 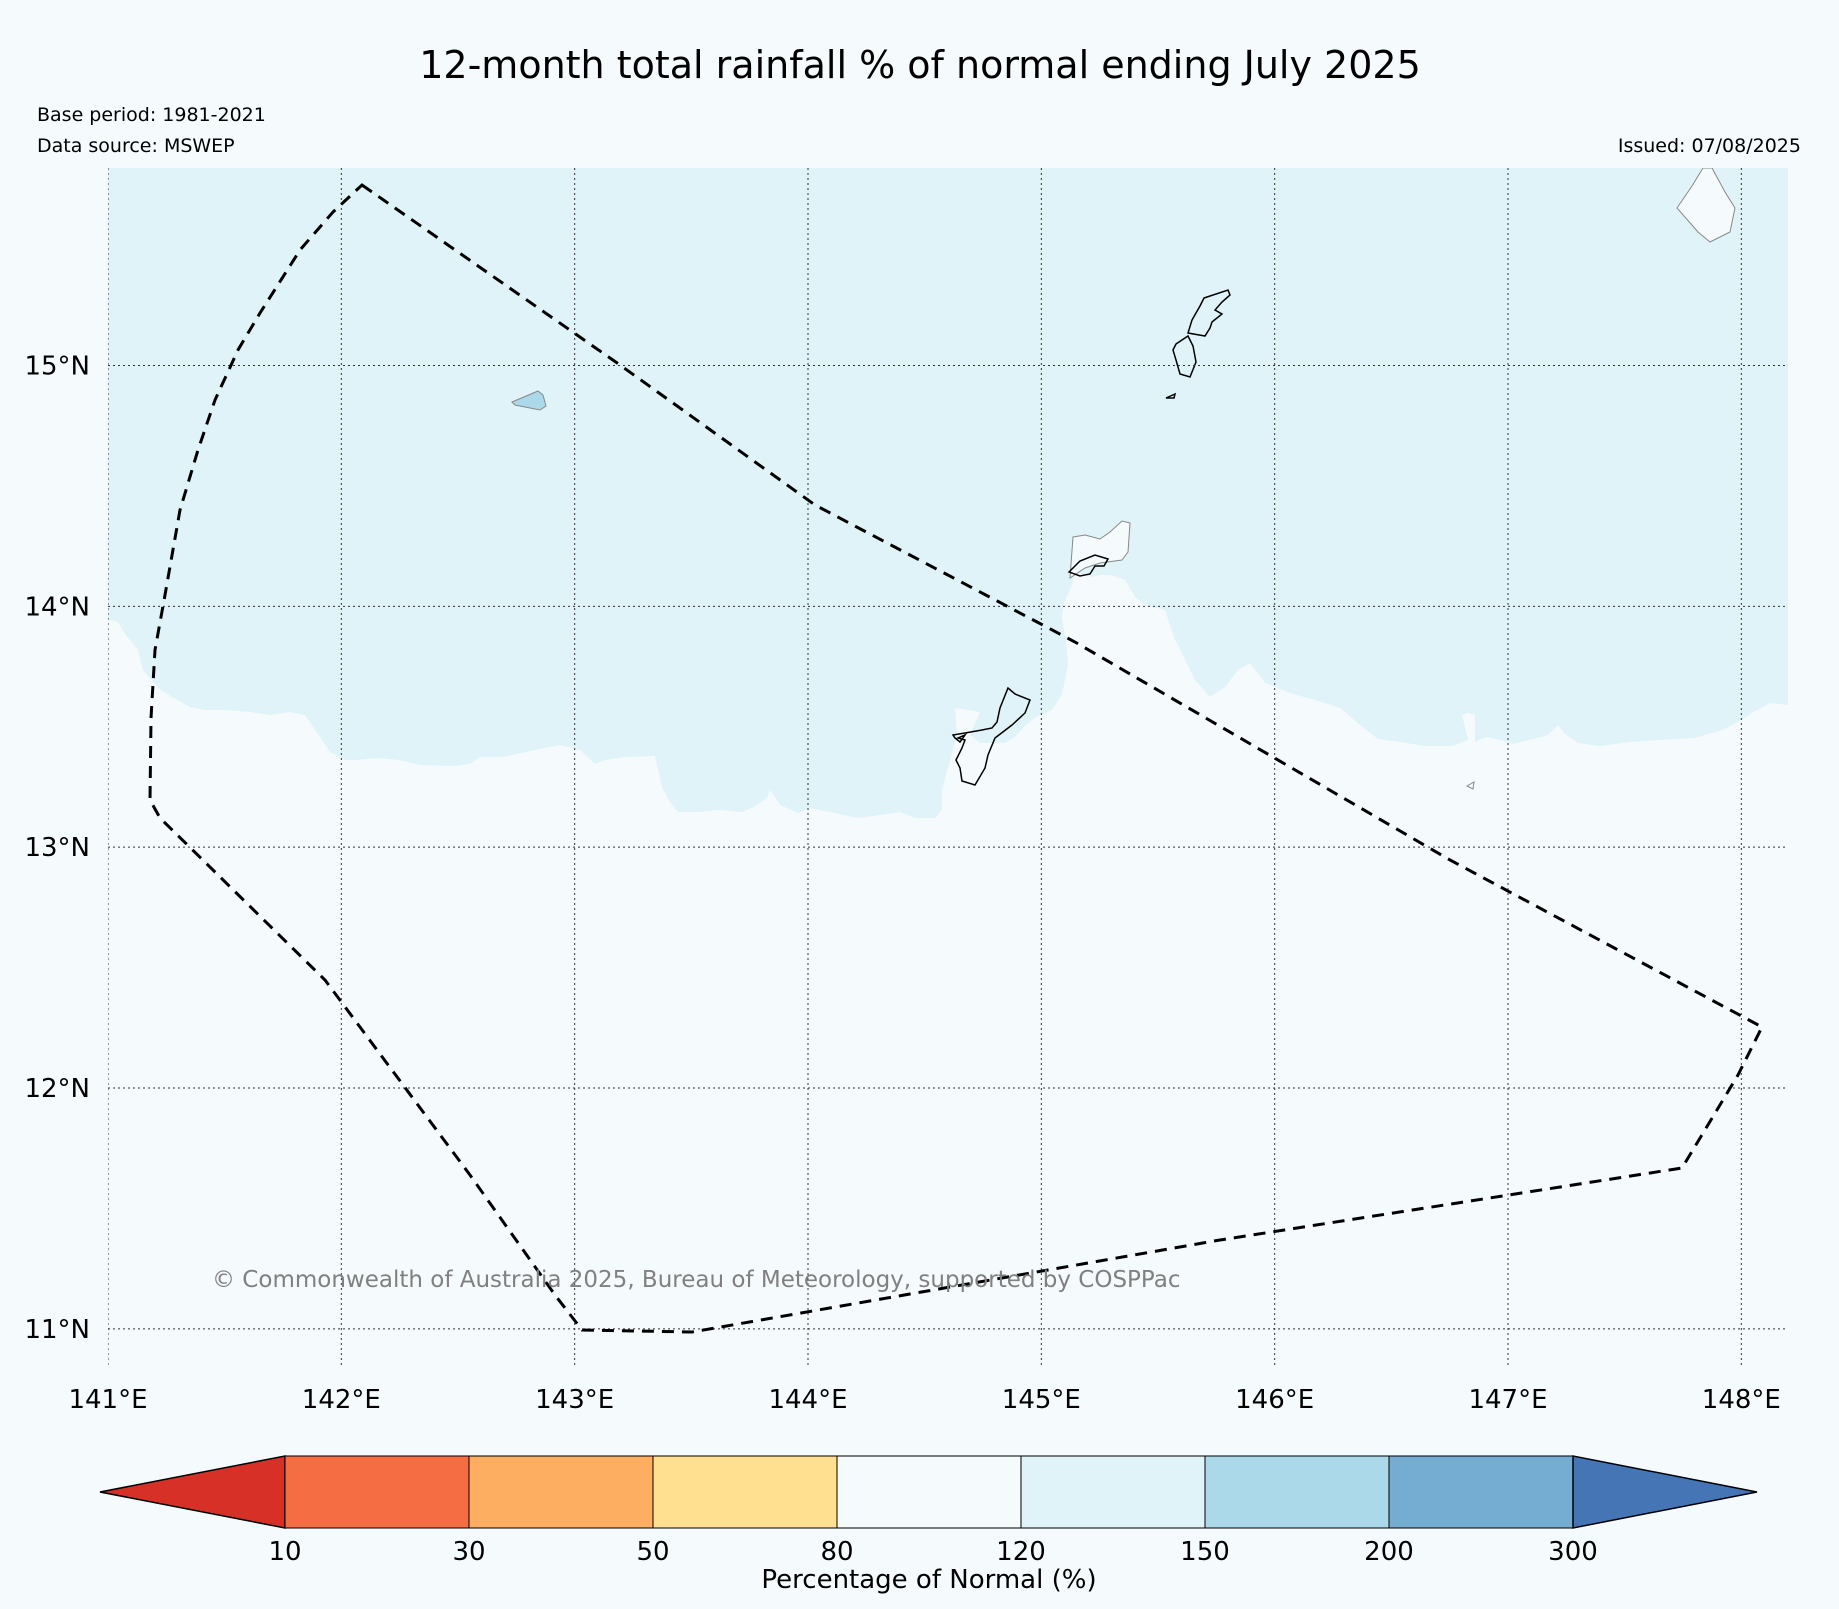 What do you see at coordinates (1171, 395) in the screenshot?
I see `island-outline-islet` at bounding box center [1171, 395].